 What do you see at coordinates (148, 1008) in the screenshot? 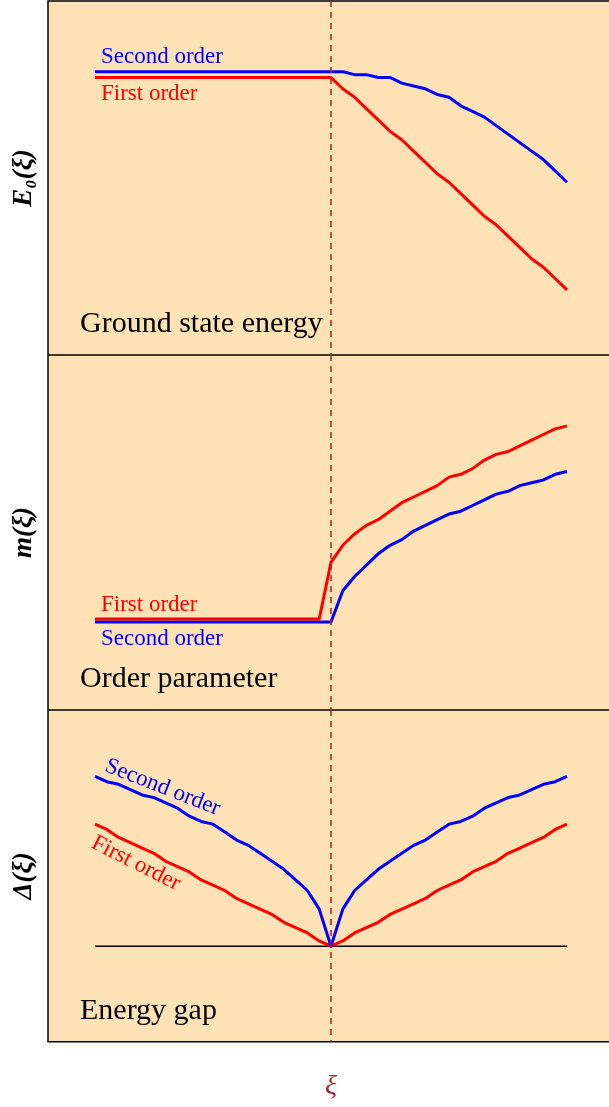
I see `annotation: Energy gap` at bounding box center [148, 1008].